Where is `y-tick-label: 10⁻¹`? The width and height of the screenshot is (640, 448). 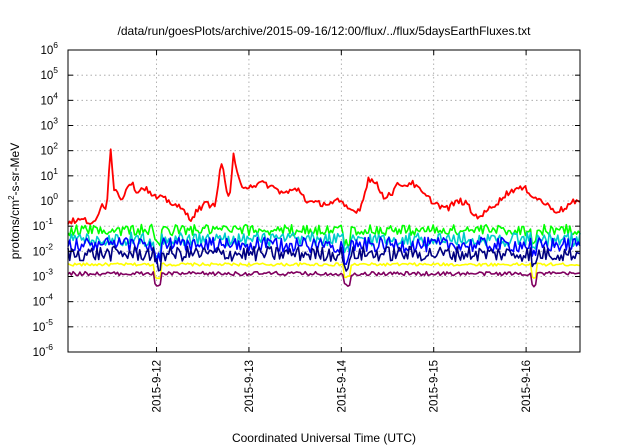
y-tick-label: 10⁻¹ is located at coordinates (43, 224).